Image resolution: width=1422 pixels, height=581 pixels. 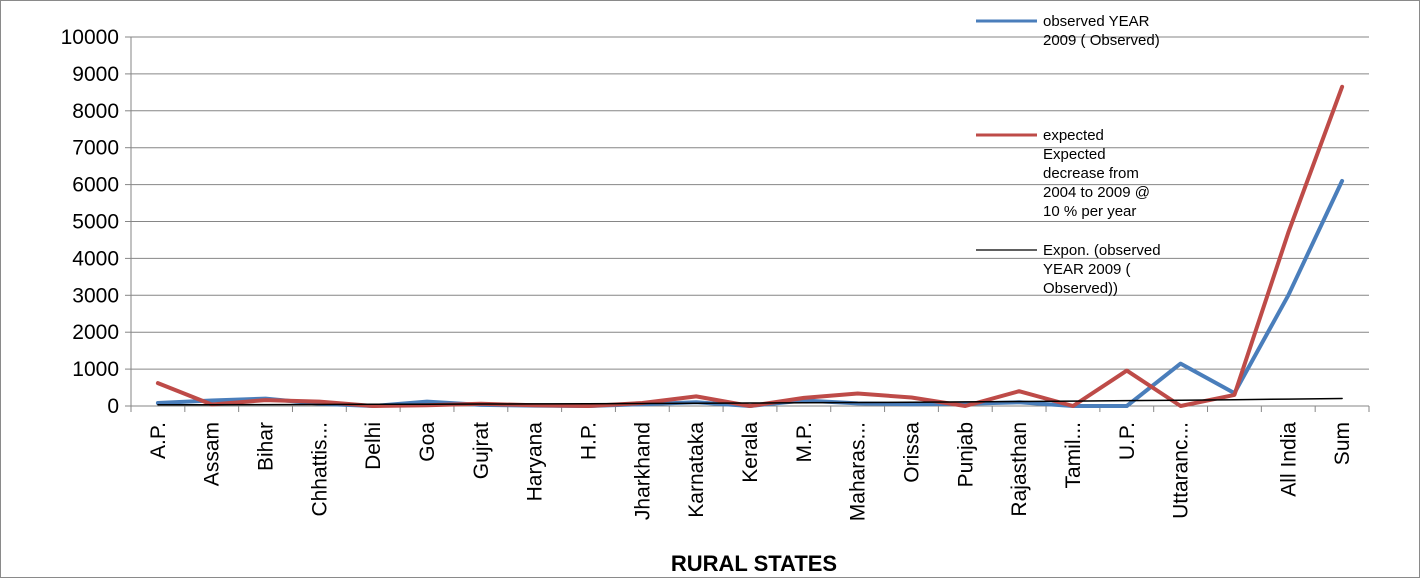 I want to click on legend-label: YEAR 2009 (, so click(x=1087, y=269).